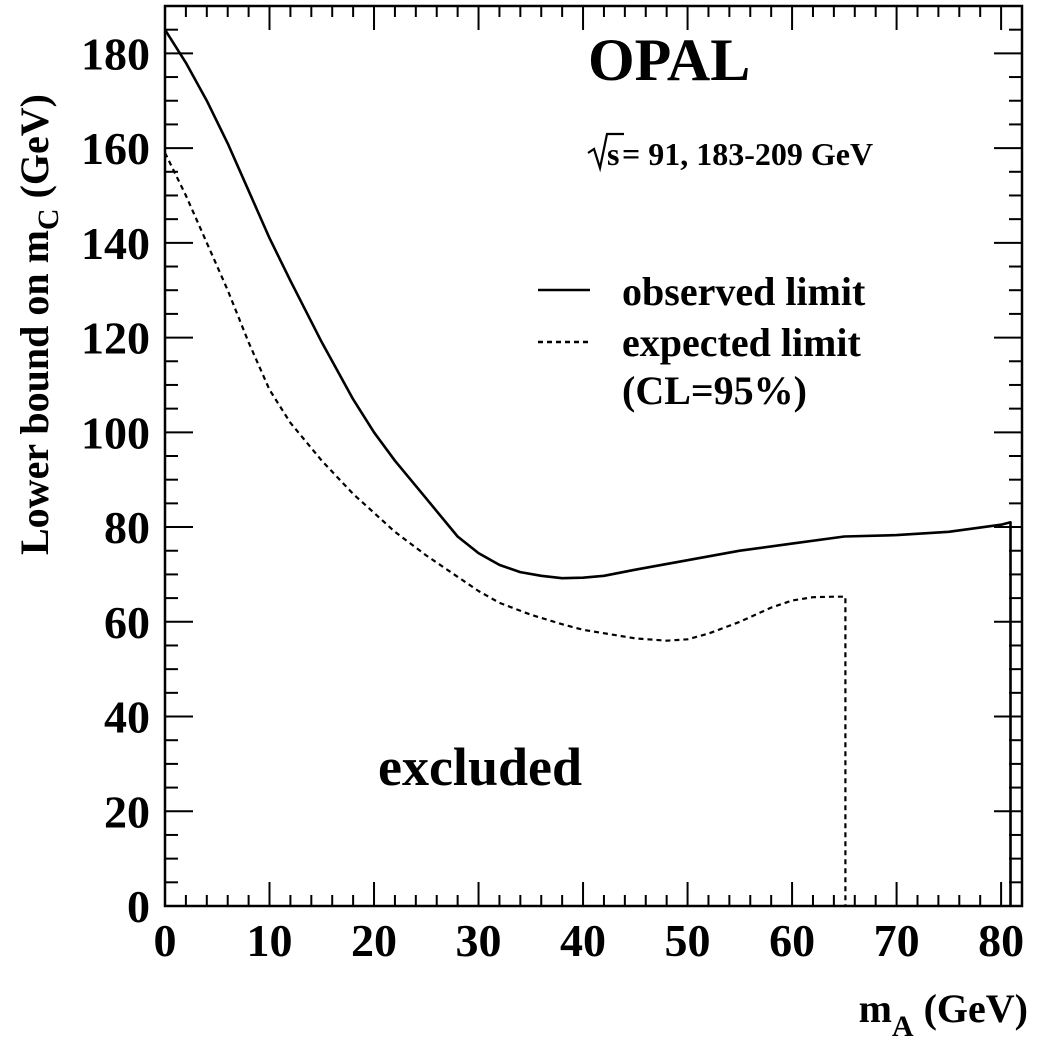  Describe the element at coordinates (613, 154) in the screenshot. I see `energy-s: s` at that location.